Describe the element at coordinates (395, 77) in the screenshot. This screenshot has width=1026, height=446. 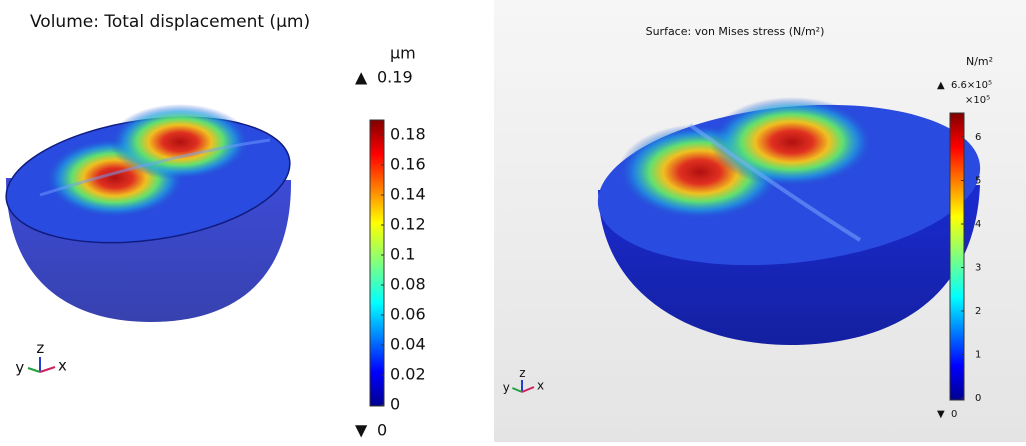
I see `max-label: 0.19` at that location.